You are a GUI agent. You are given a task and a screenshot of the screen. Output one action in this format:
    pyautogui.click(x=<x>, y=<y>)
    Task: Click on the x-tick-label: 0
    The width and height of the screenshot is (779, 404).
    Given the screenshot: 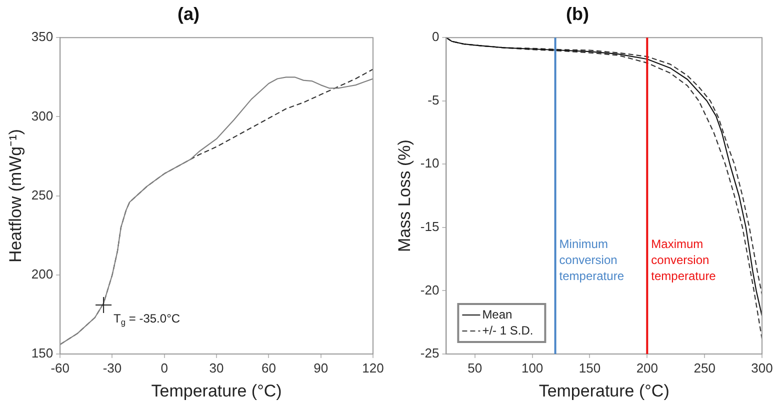 What is the action you would take?
    pyautogui.click(x=164, y=368)
    